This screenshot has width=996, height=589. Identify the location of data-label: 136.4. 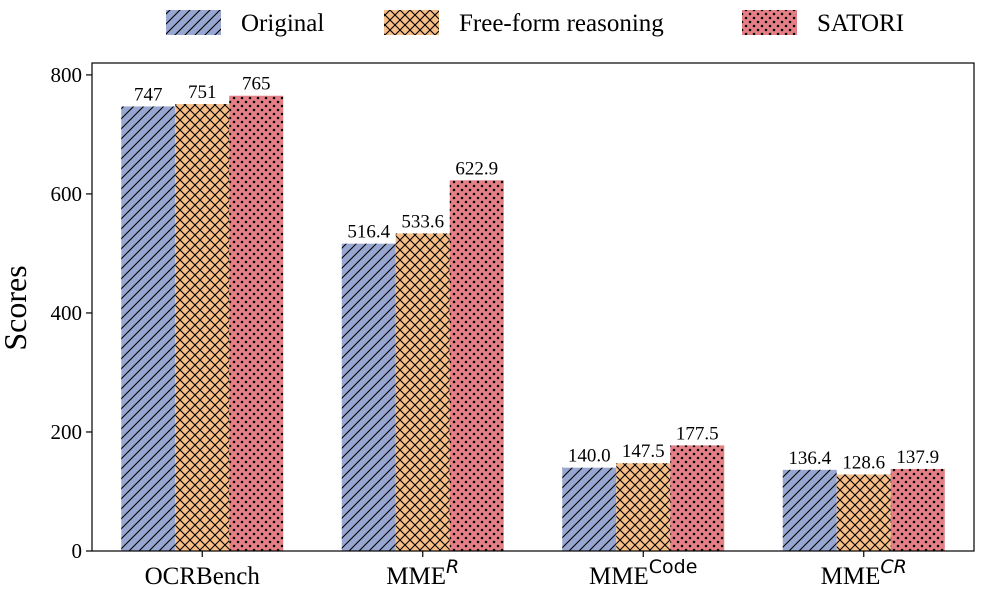
(809, 458).